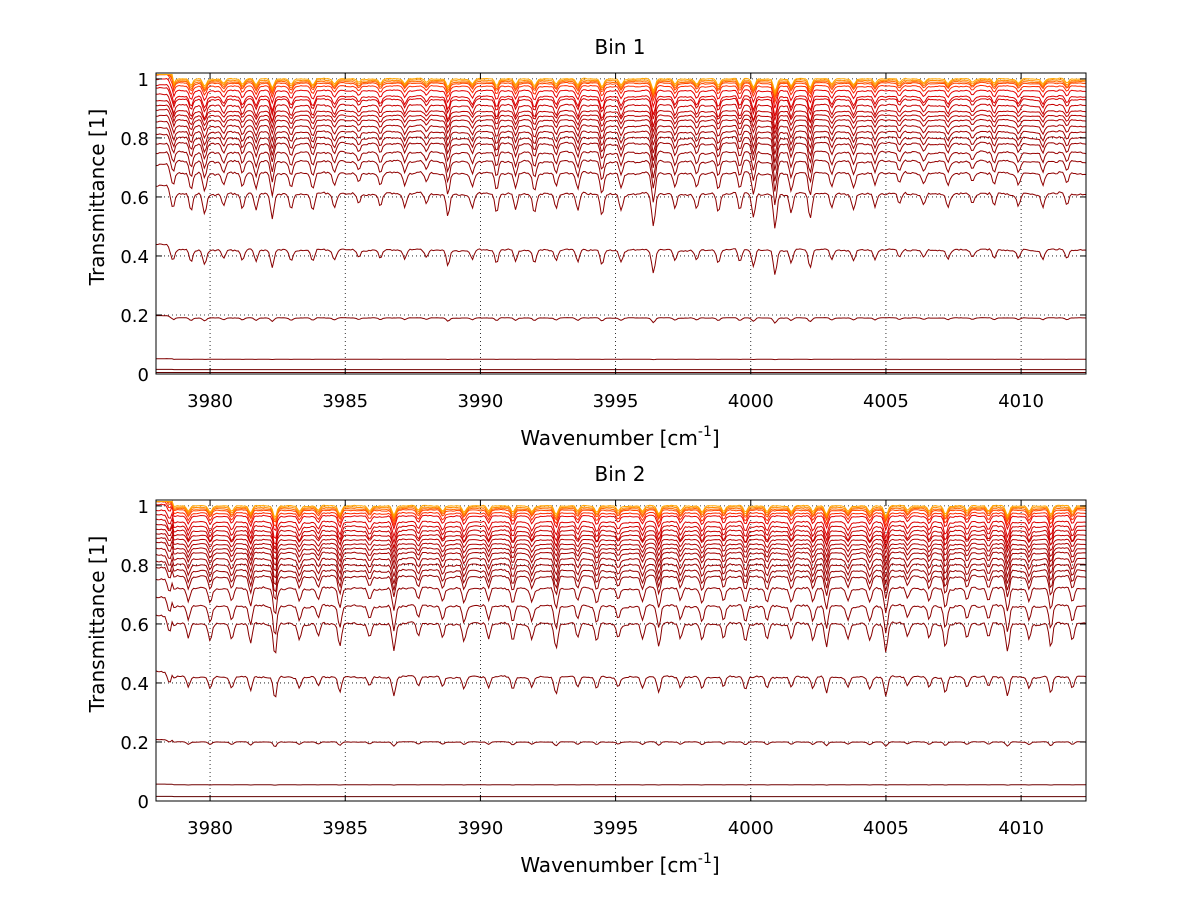 Image resolution: width=1200 pixels, height=901 pixels. What do you see at coordinates (619, 47) in the screenshot?
I see `subplot-title: Bin 1` at bounding box center [619, 47].